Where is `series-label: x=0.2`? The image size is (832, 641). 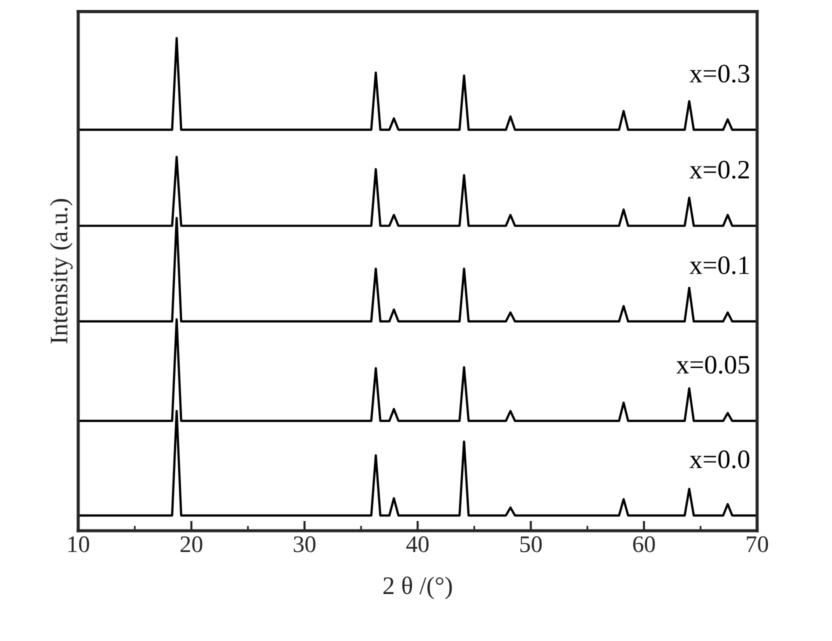 series-label: x=0.2 is located at coordinates (719, 169).